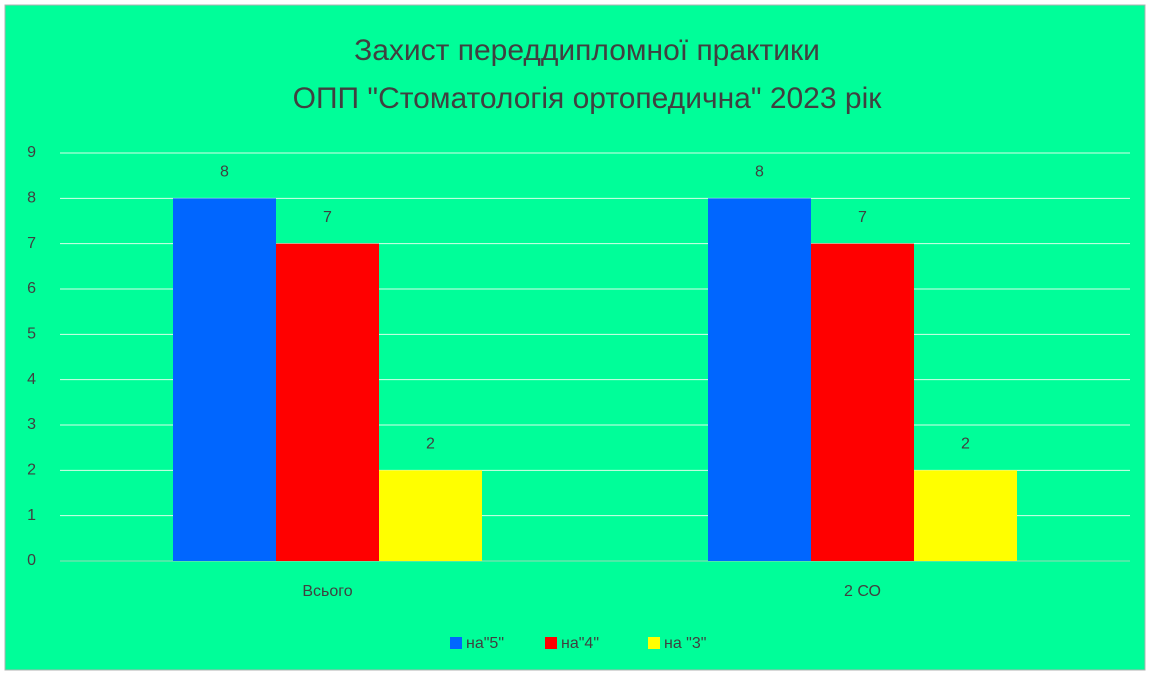  What do you see at coordinates (685, 643) in the screenshot?
I see `legend-label: на "3"` at bounding box center [685, 643].